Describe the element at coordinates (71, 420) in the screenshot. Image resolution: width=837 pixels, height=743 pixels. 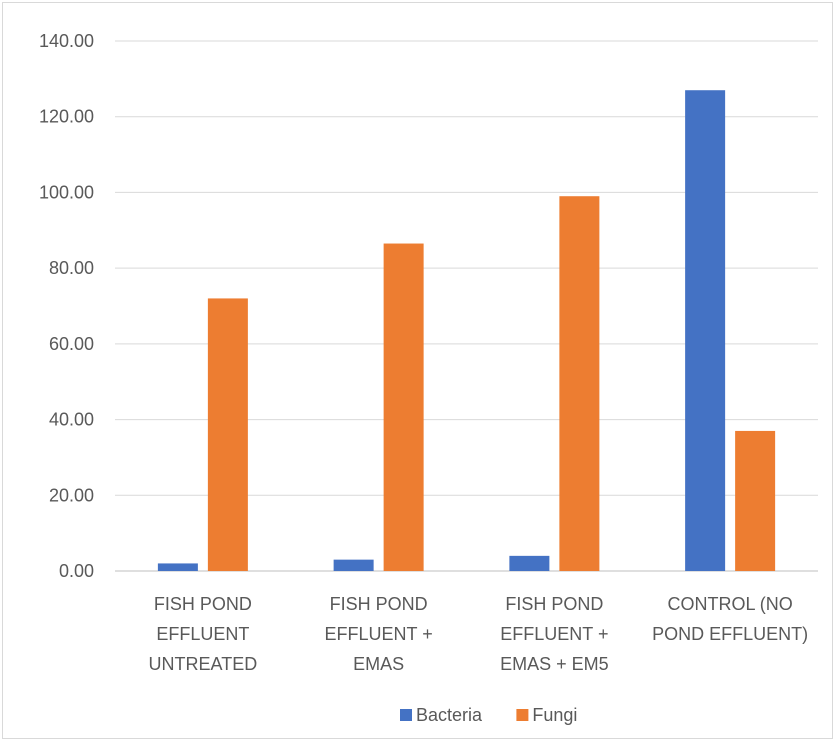
I see `y-tick-label: 40.00` at that location.